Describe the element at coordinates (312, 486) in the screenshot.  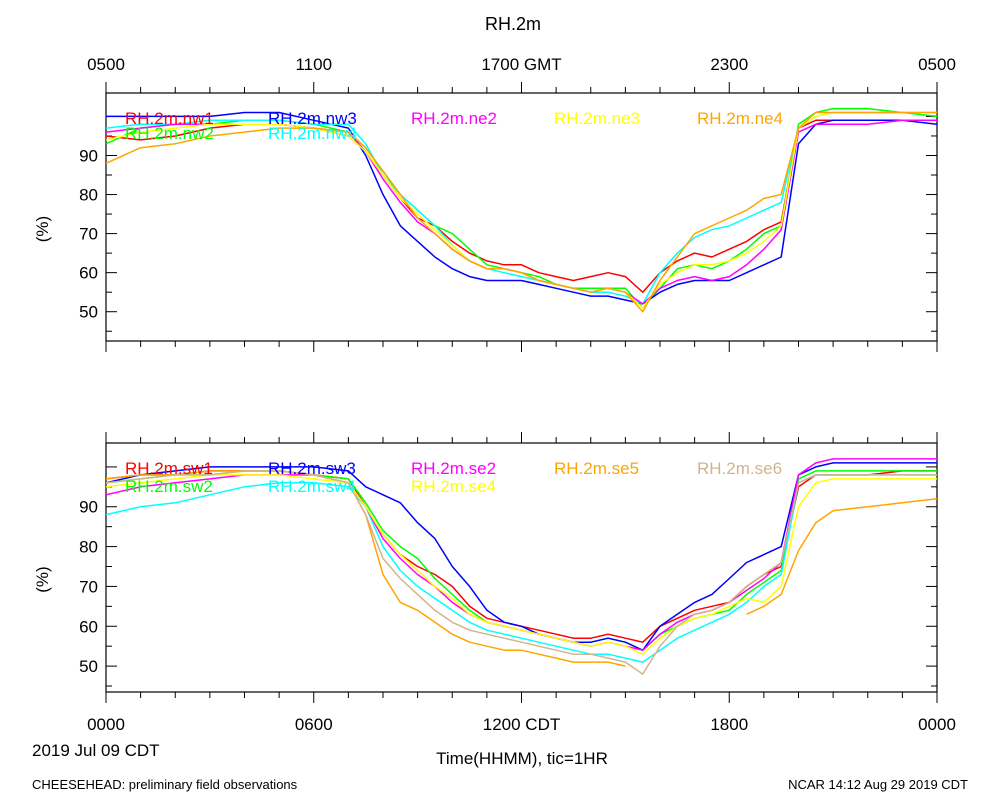
I see `legend-entry-rh-2m-sw4: RH.2m.sw4` at that location.